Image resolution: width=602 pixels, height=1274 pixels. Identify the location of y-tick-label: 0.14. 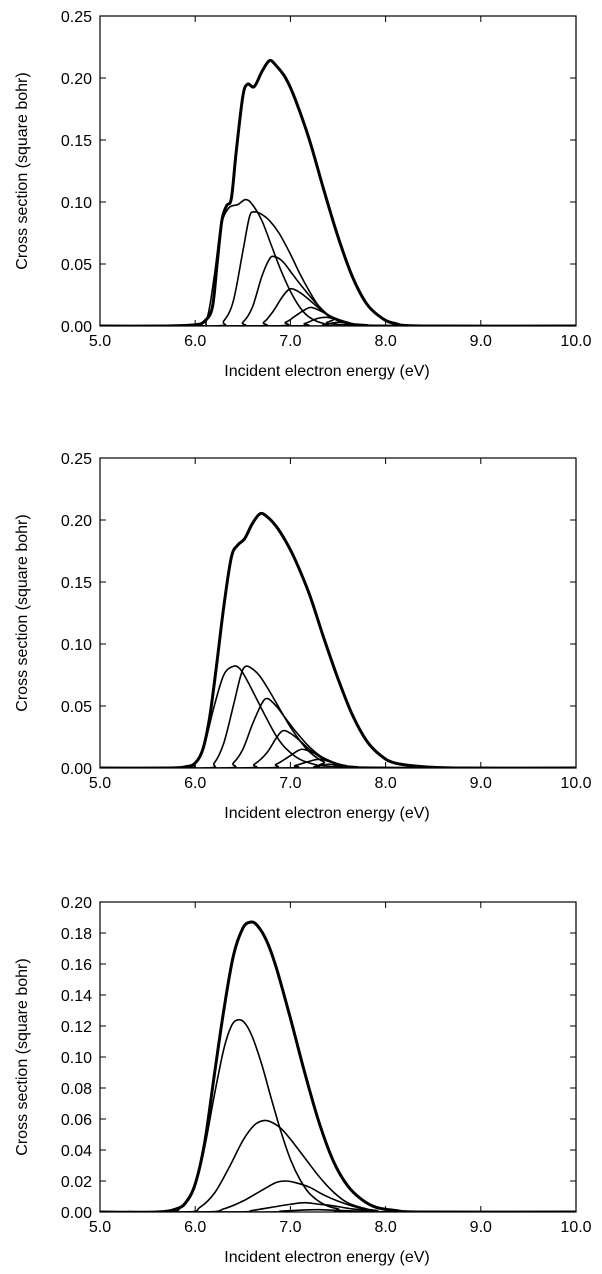
(76, 996).